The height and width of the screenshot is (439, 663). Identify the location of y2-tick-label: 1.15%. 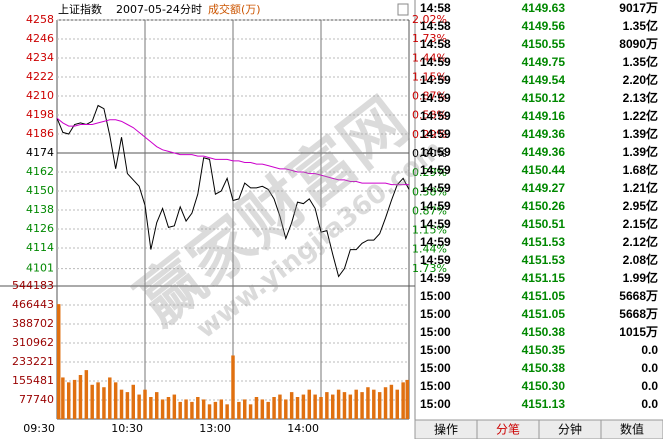
(429, 77).